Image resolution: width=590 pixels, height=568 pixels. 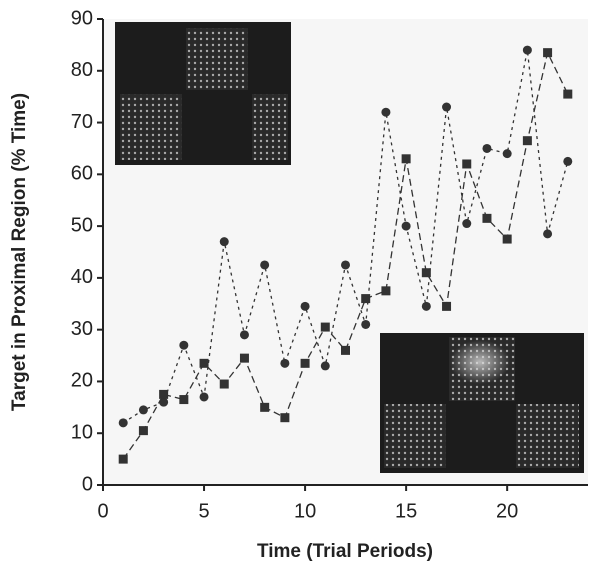 What do you see at coordinates (82, 329) in the screenshot?
I see `y-tick-label: 30` at bounding box center [82, 329].